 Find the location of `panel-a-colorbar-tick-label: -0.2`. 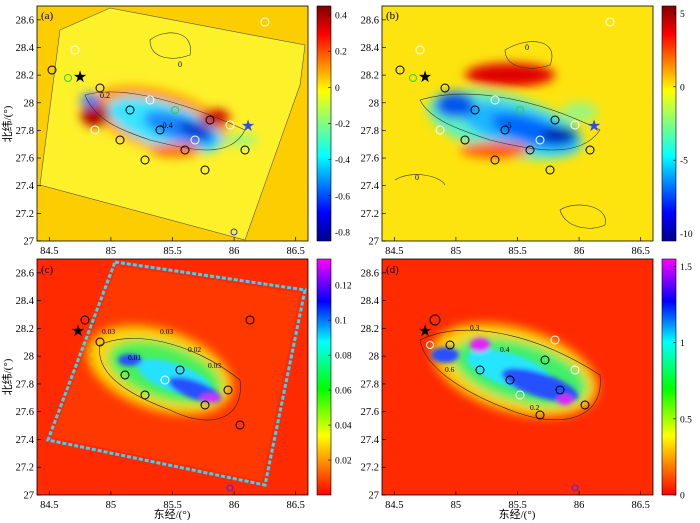

panel-a-colorbar-tick-label: -0.2 is located at coordinates (342, 125).